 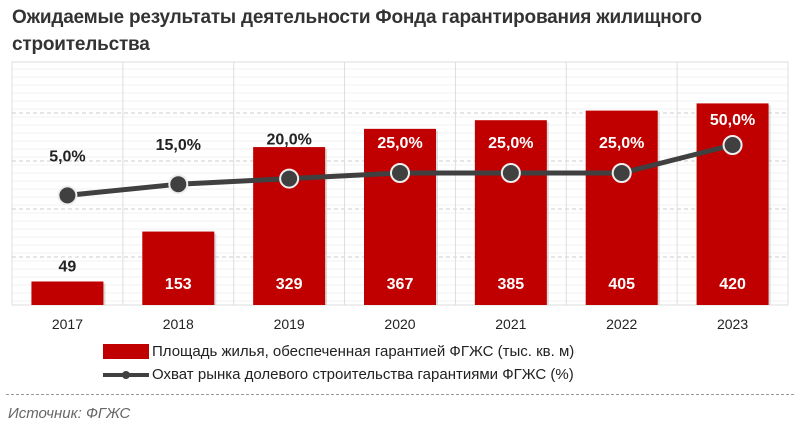 I want to click on bar-2020, so click(x=400, y=216).